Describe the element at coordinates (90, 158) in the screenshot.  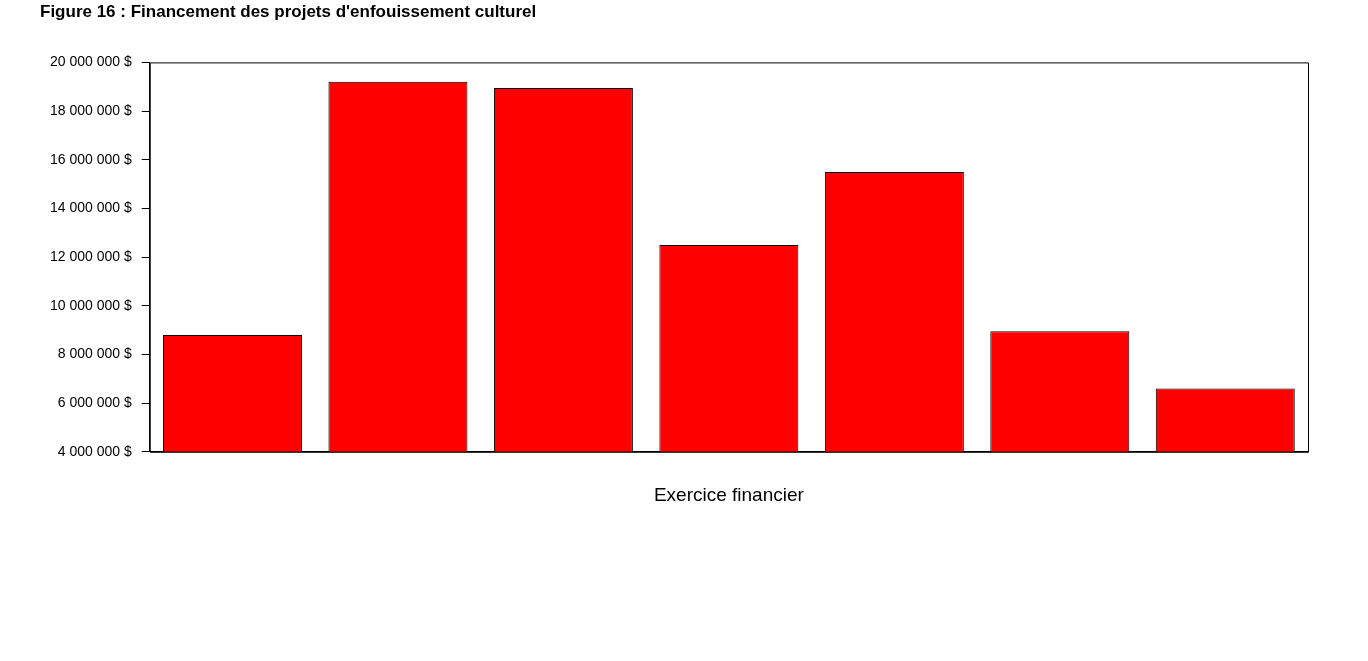
I see `y-tick-label: 16 000 000 $` at that location.